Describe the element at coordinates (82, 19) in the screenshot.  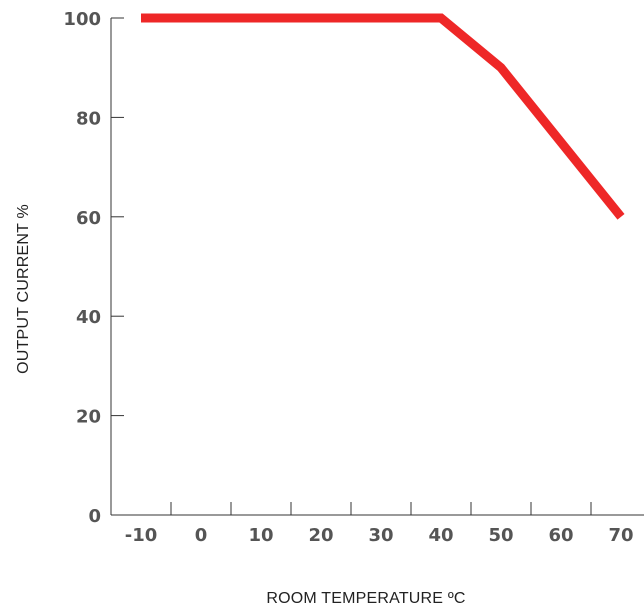
I see `y-tick-label: 100` at that location.